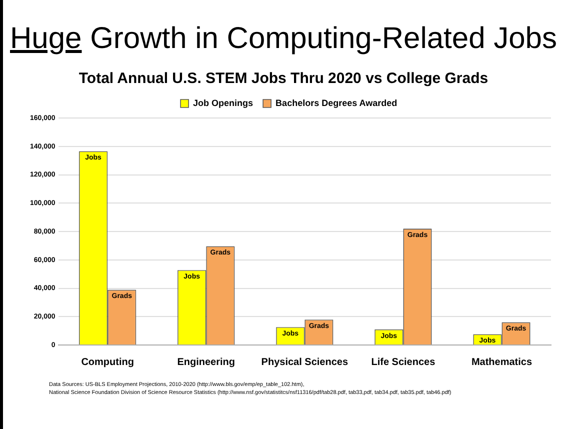 Image resolution: width=564 pixels, height=429 pixels. Describe the element at coordinates (206, 362) in the screenshot. I see `x-tick-label: Engineering` at that location.